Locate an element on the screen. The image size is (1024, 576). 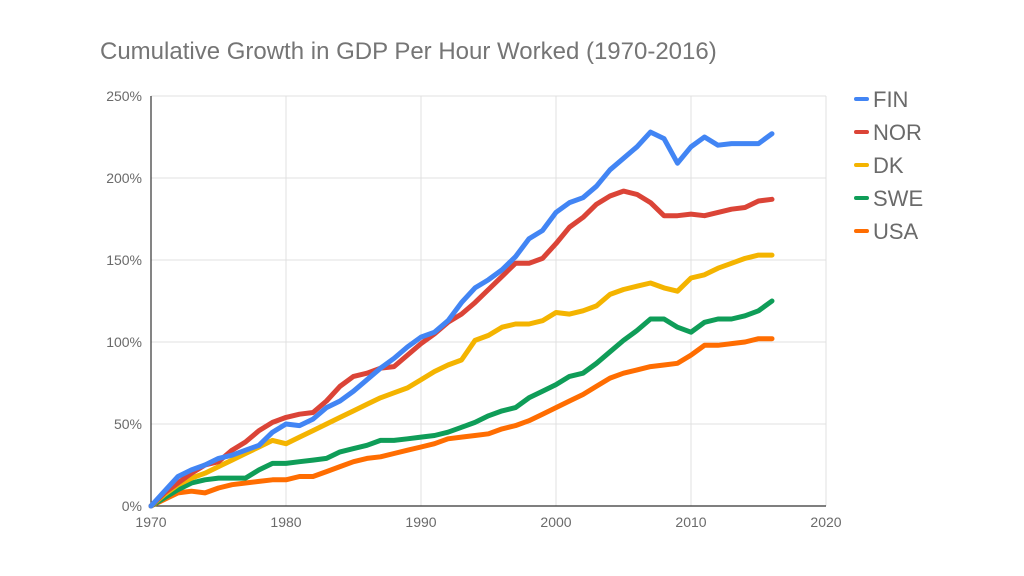
legend-label-swe: SWE is located at coordinates (898, 198).